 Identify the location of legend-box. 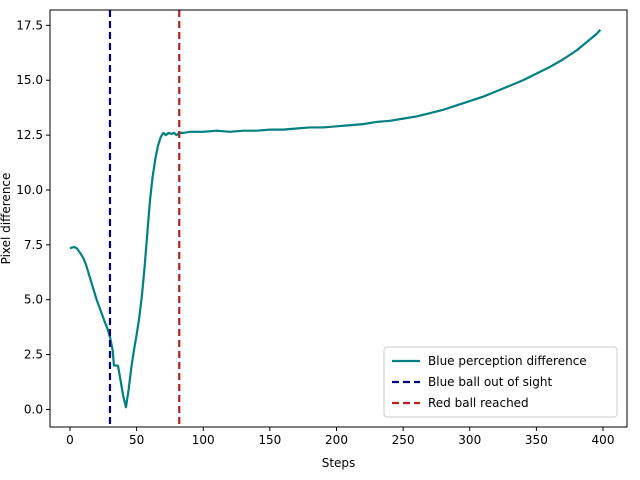
(500, 382).